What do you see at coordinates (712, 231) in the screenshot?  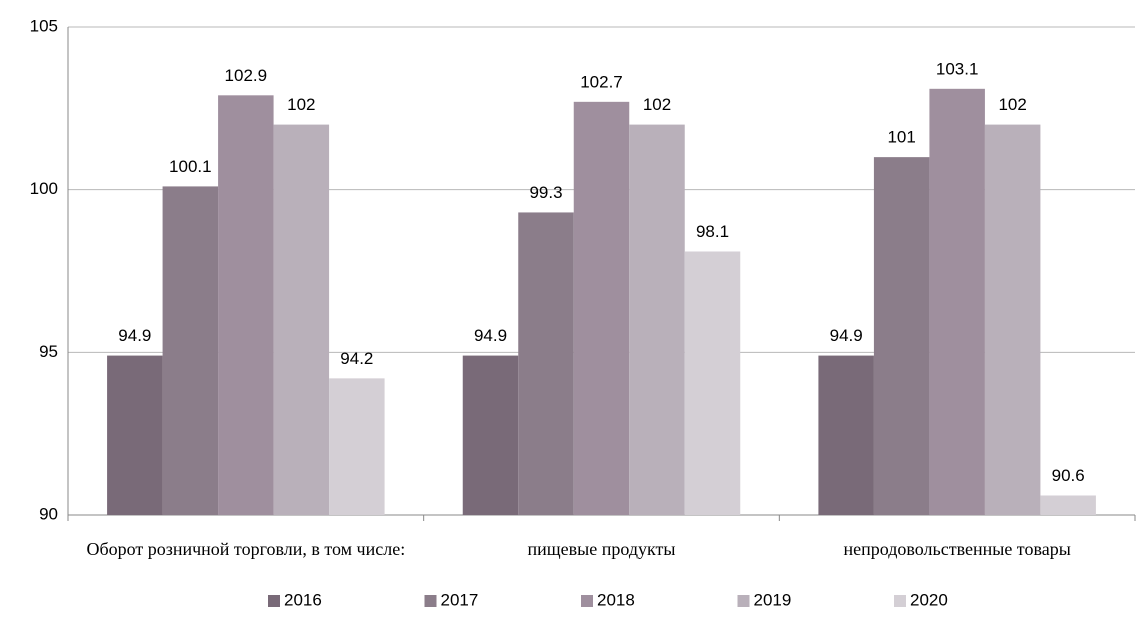 I see `value-label: 98.1` at bounding box center [712, 231].